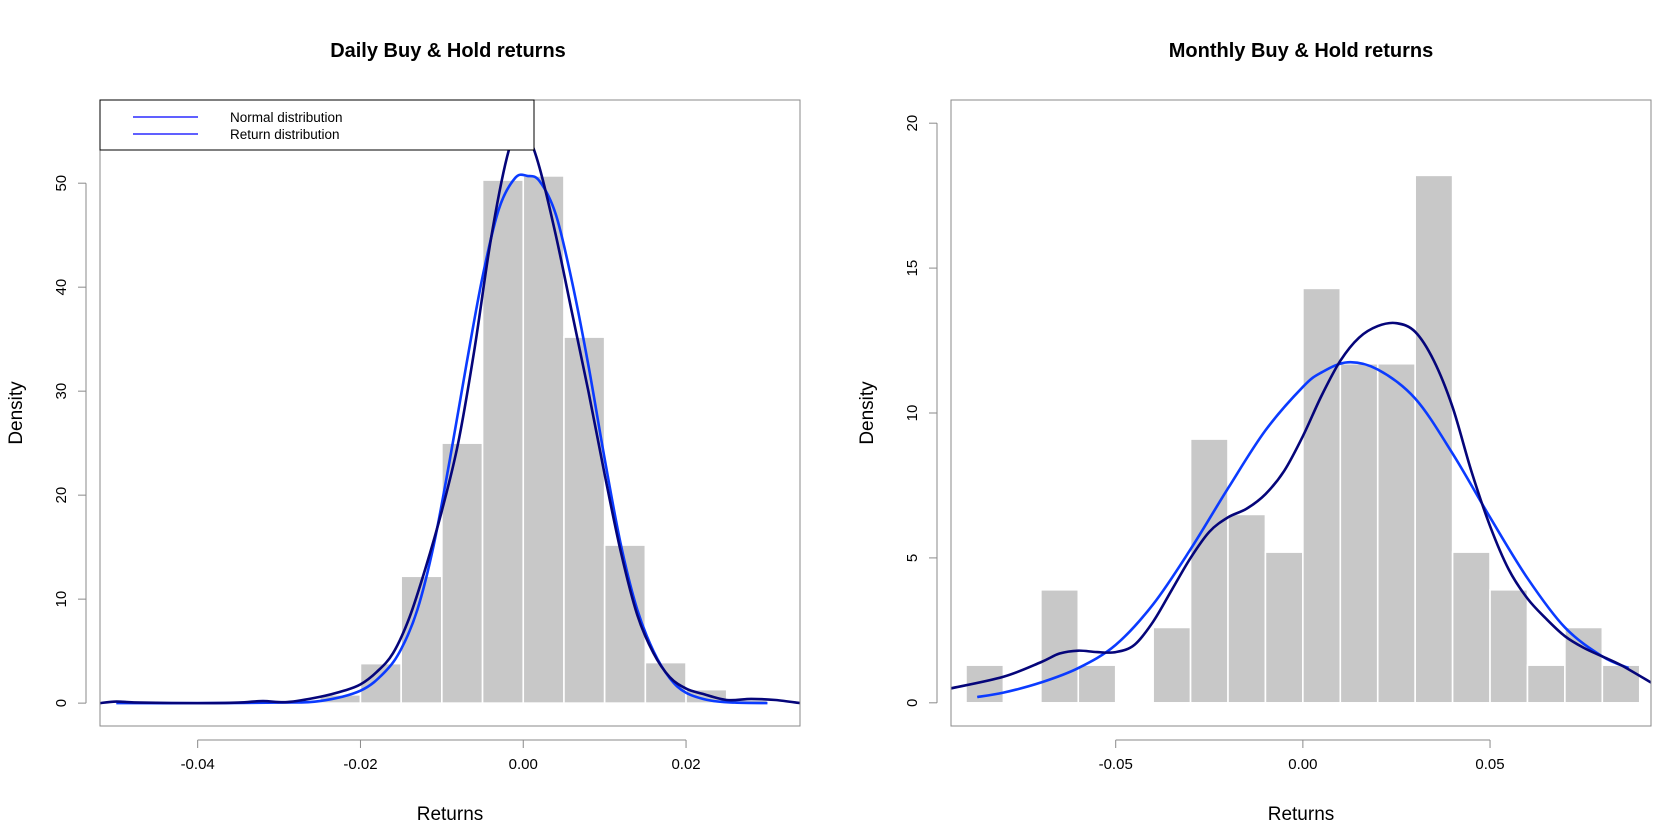  I want to click on y-tick-label: 15, so click(912, 268).